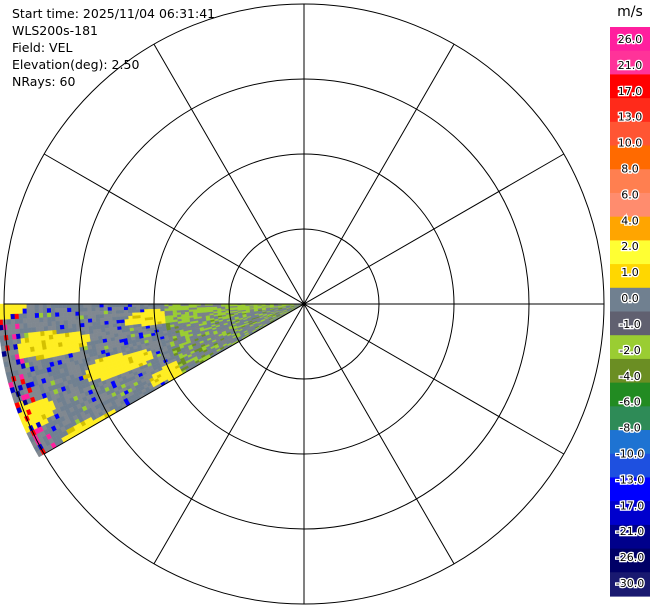  Describe the element at coordinates (630, 505) in the screenshot. I see `colorbar-tick-label: -17.0` at that location.